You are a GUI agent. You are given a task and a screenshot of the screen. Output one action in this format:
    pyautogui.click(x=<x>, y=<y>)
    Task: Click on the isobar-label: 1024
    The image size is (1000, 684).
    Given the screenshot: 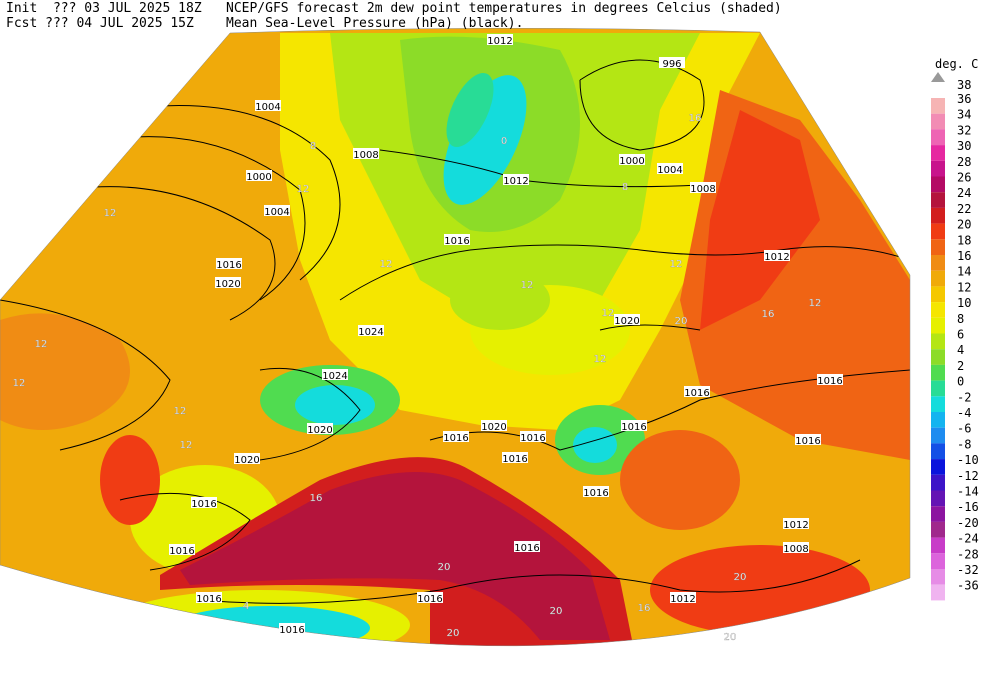 What is the action you would take?
    pyautogui.click(x=334, y=376)
    